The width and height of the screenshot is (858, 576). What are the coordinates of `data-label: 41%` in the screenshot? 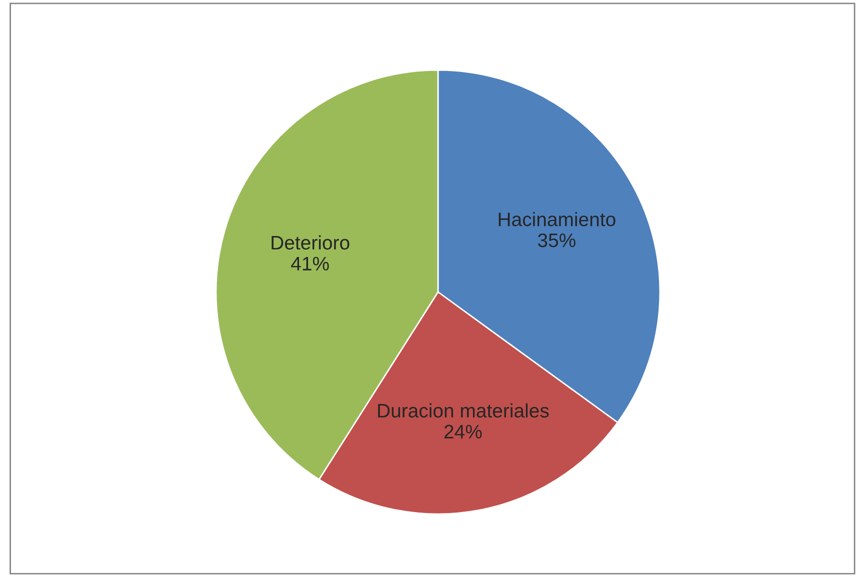 It's located at (310, 263).